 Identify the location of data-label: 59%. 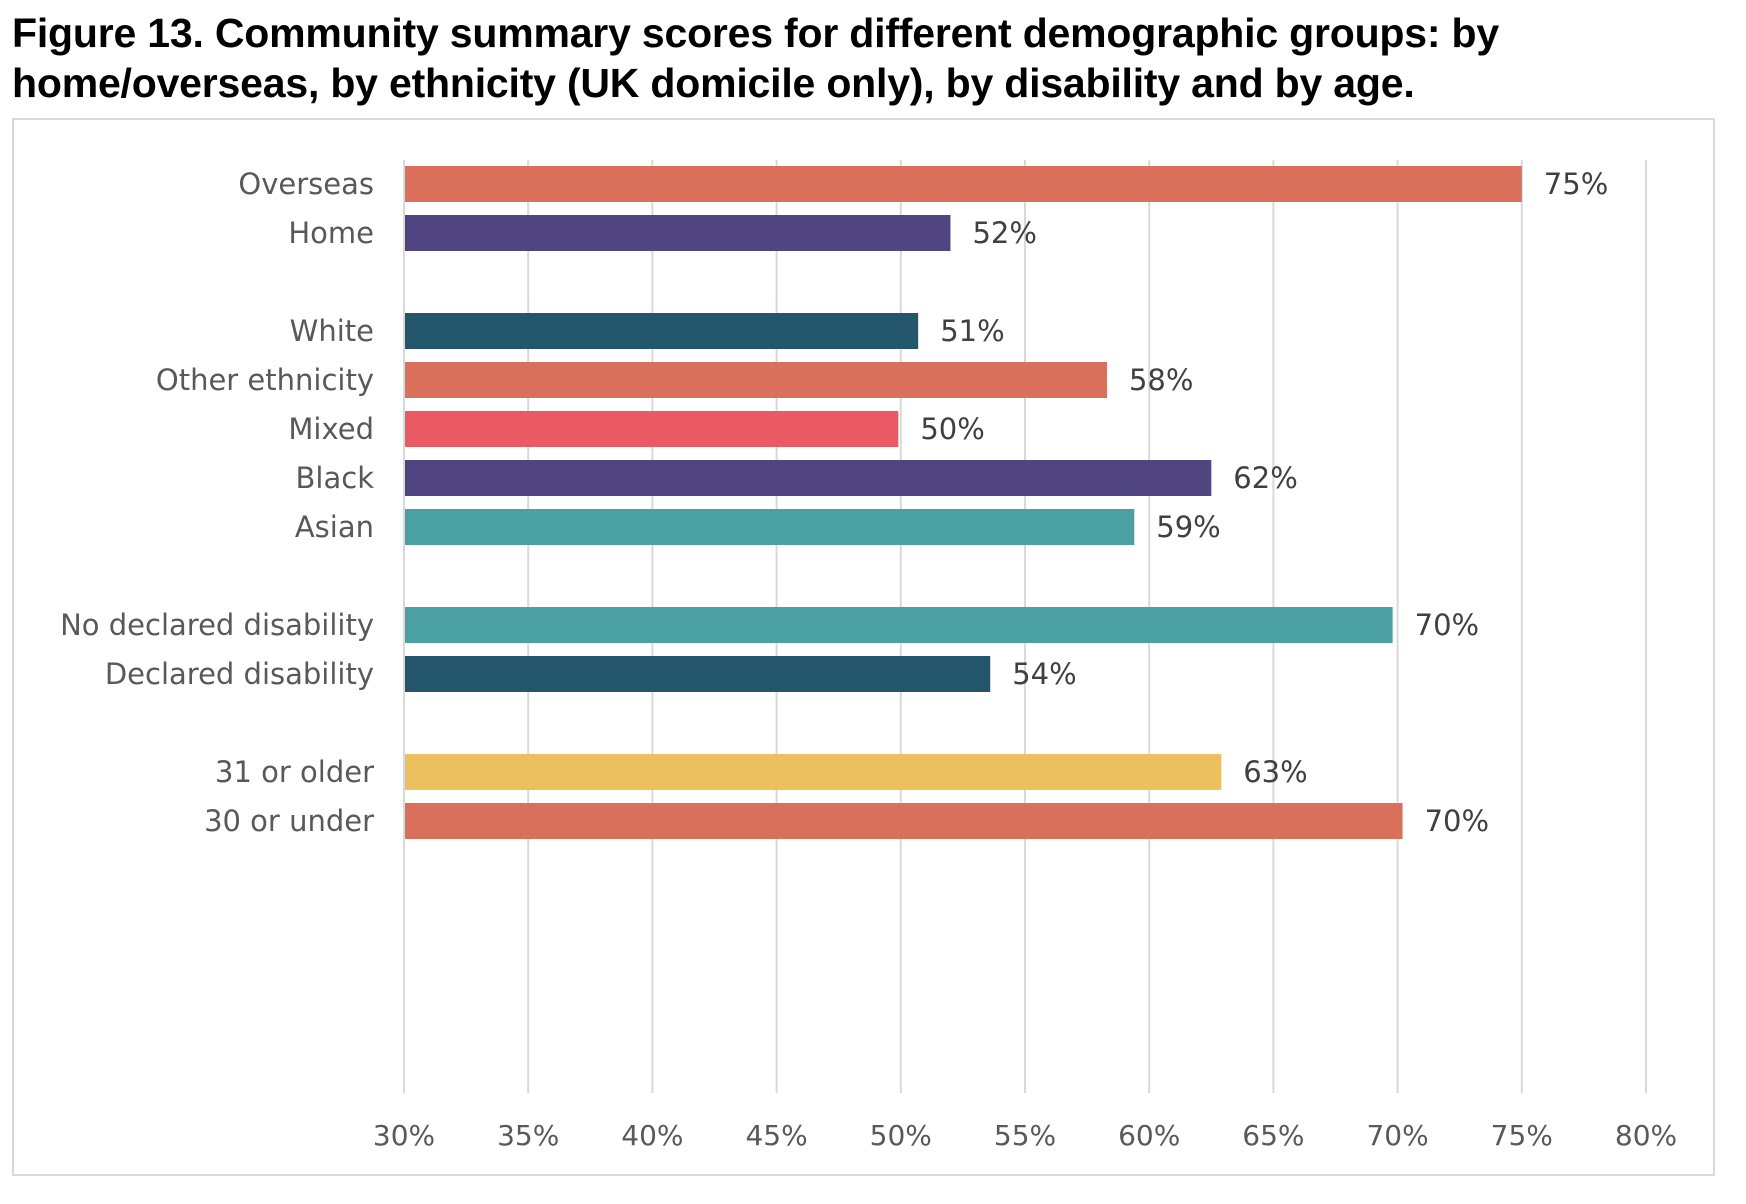
(1188, 527).